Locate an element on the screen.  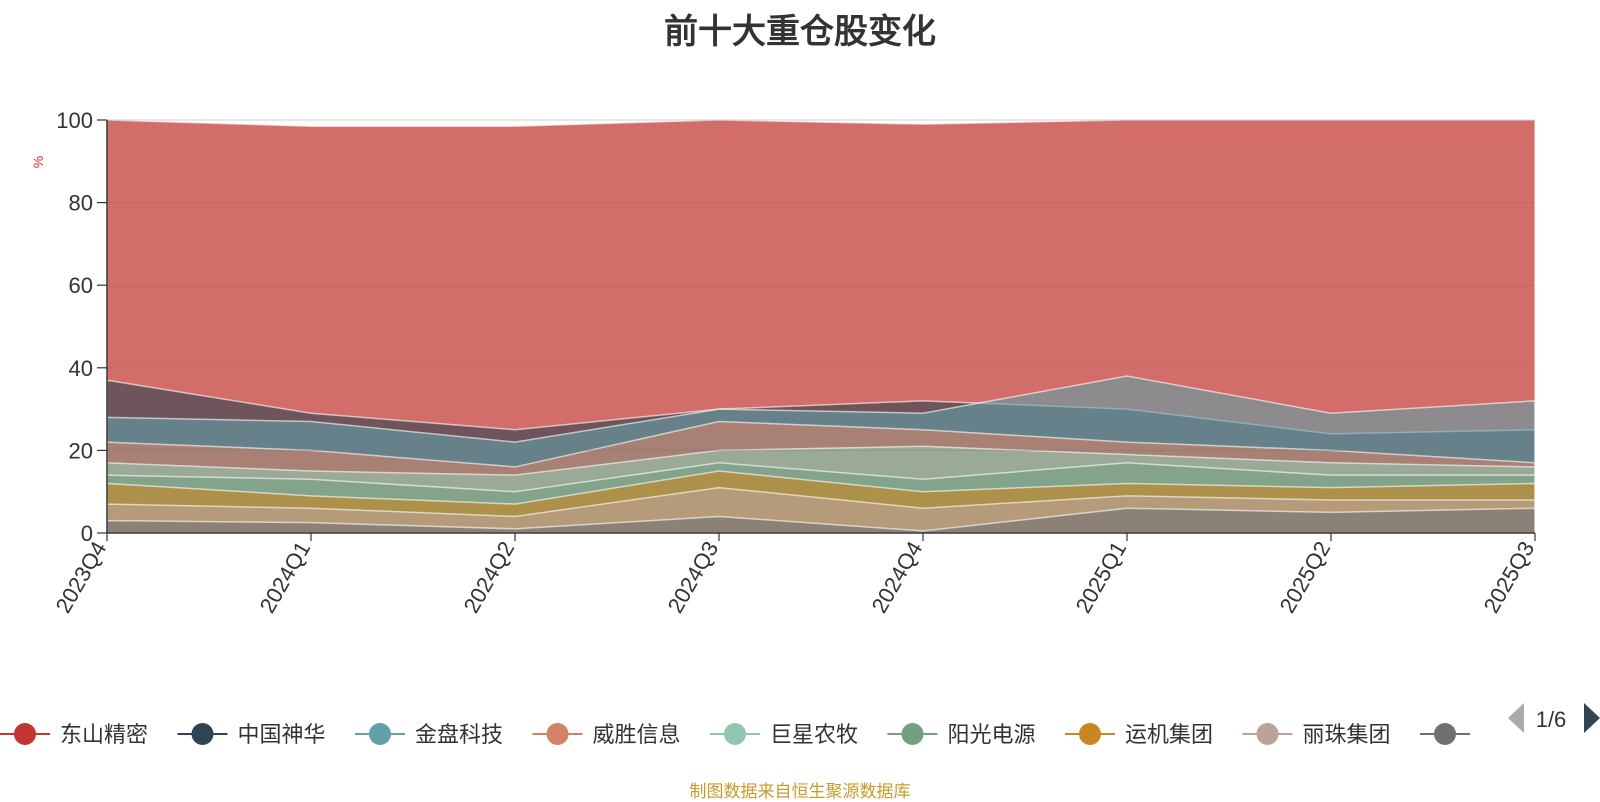
y-tick-label-5: 100 is located at coordinates (74, 120).